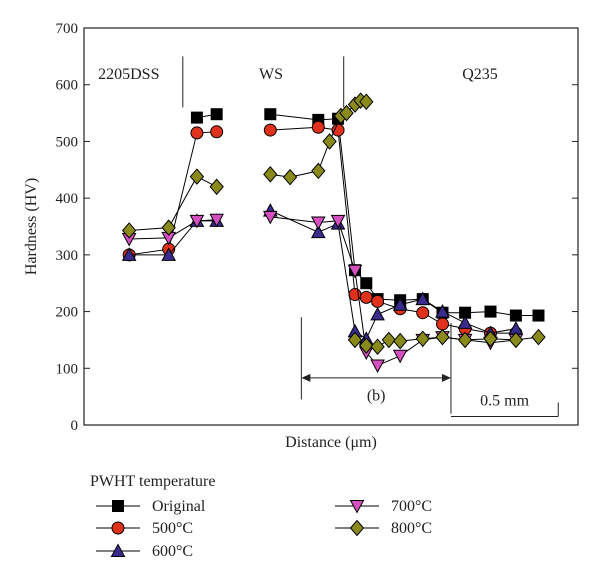 This screenshot has width=600, height=582. I want to click on y-tick-label: 100, so click(67, 369).